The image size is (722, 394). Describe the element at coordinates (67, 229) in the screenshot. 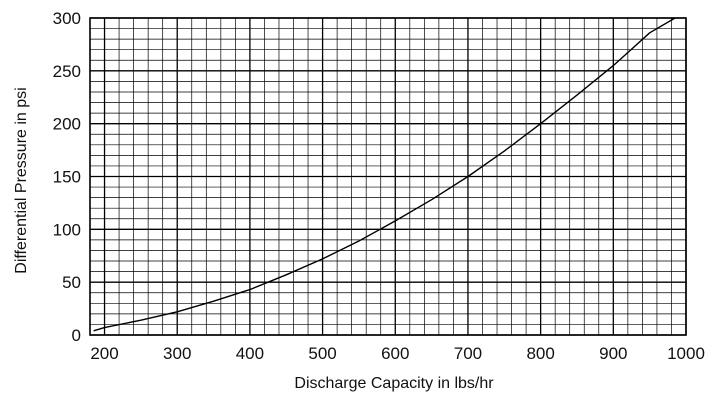

I see `y-tick-label: 100` at that location.